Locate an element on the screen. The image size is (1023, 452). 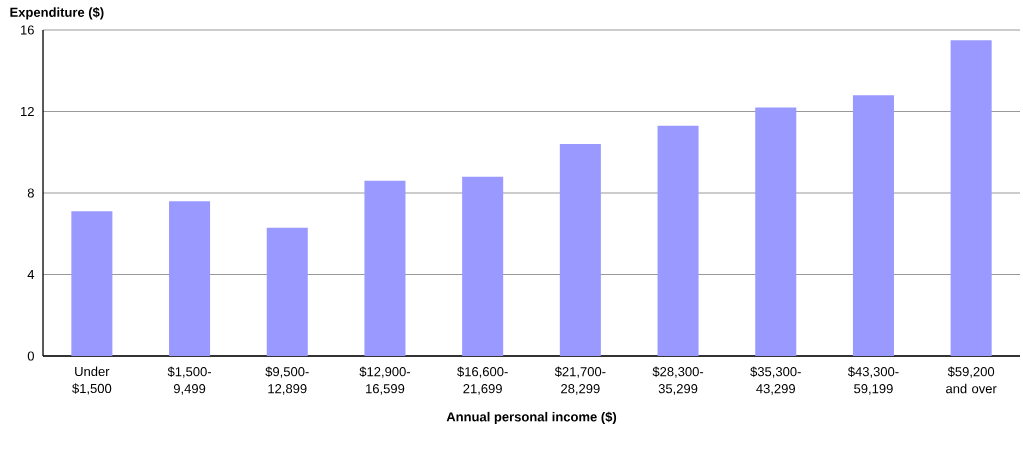
y-axis-title: Expenditure ($) is located at coordinates (57, 13).